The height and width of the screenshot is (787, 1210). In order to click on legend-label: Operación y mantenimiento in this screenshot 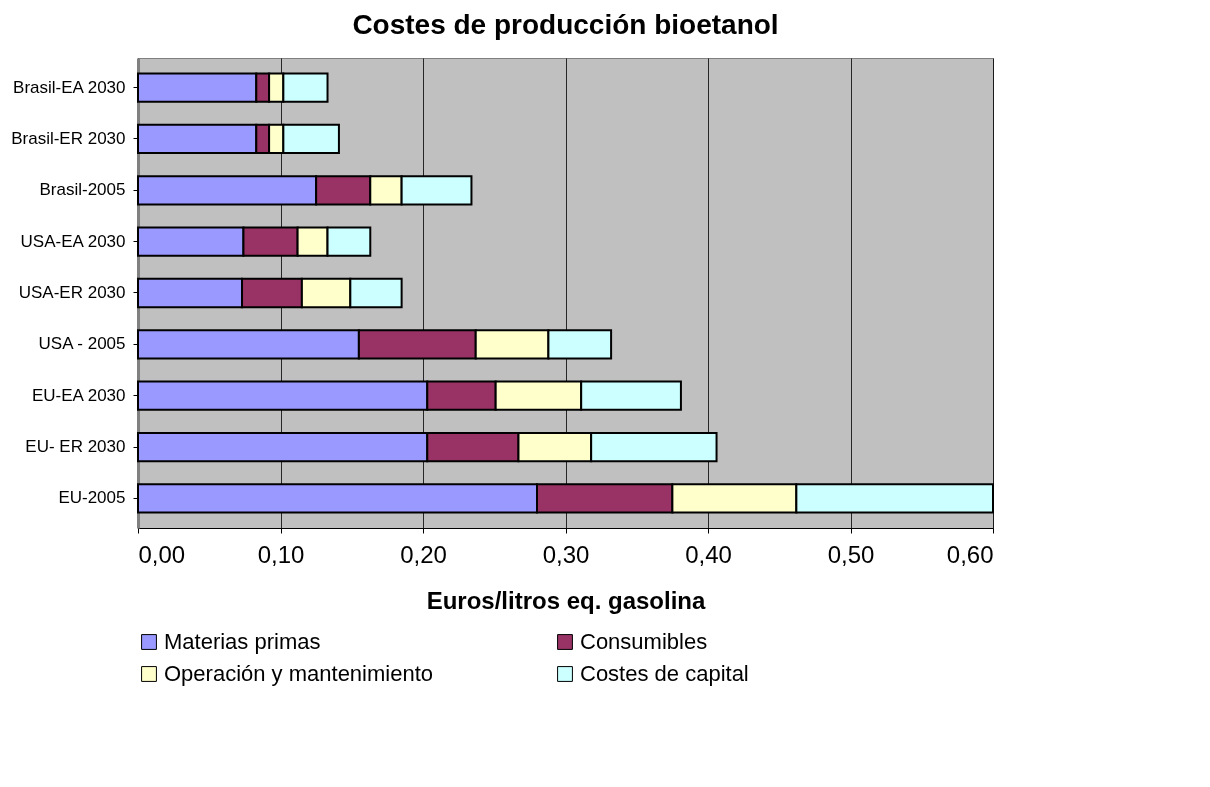, I will do `click(299, 673)`.